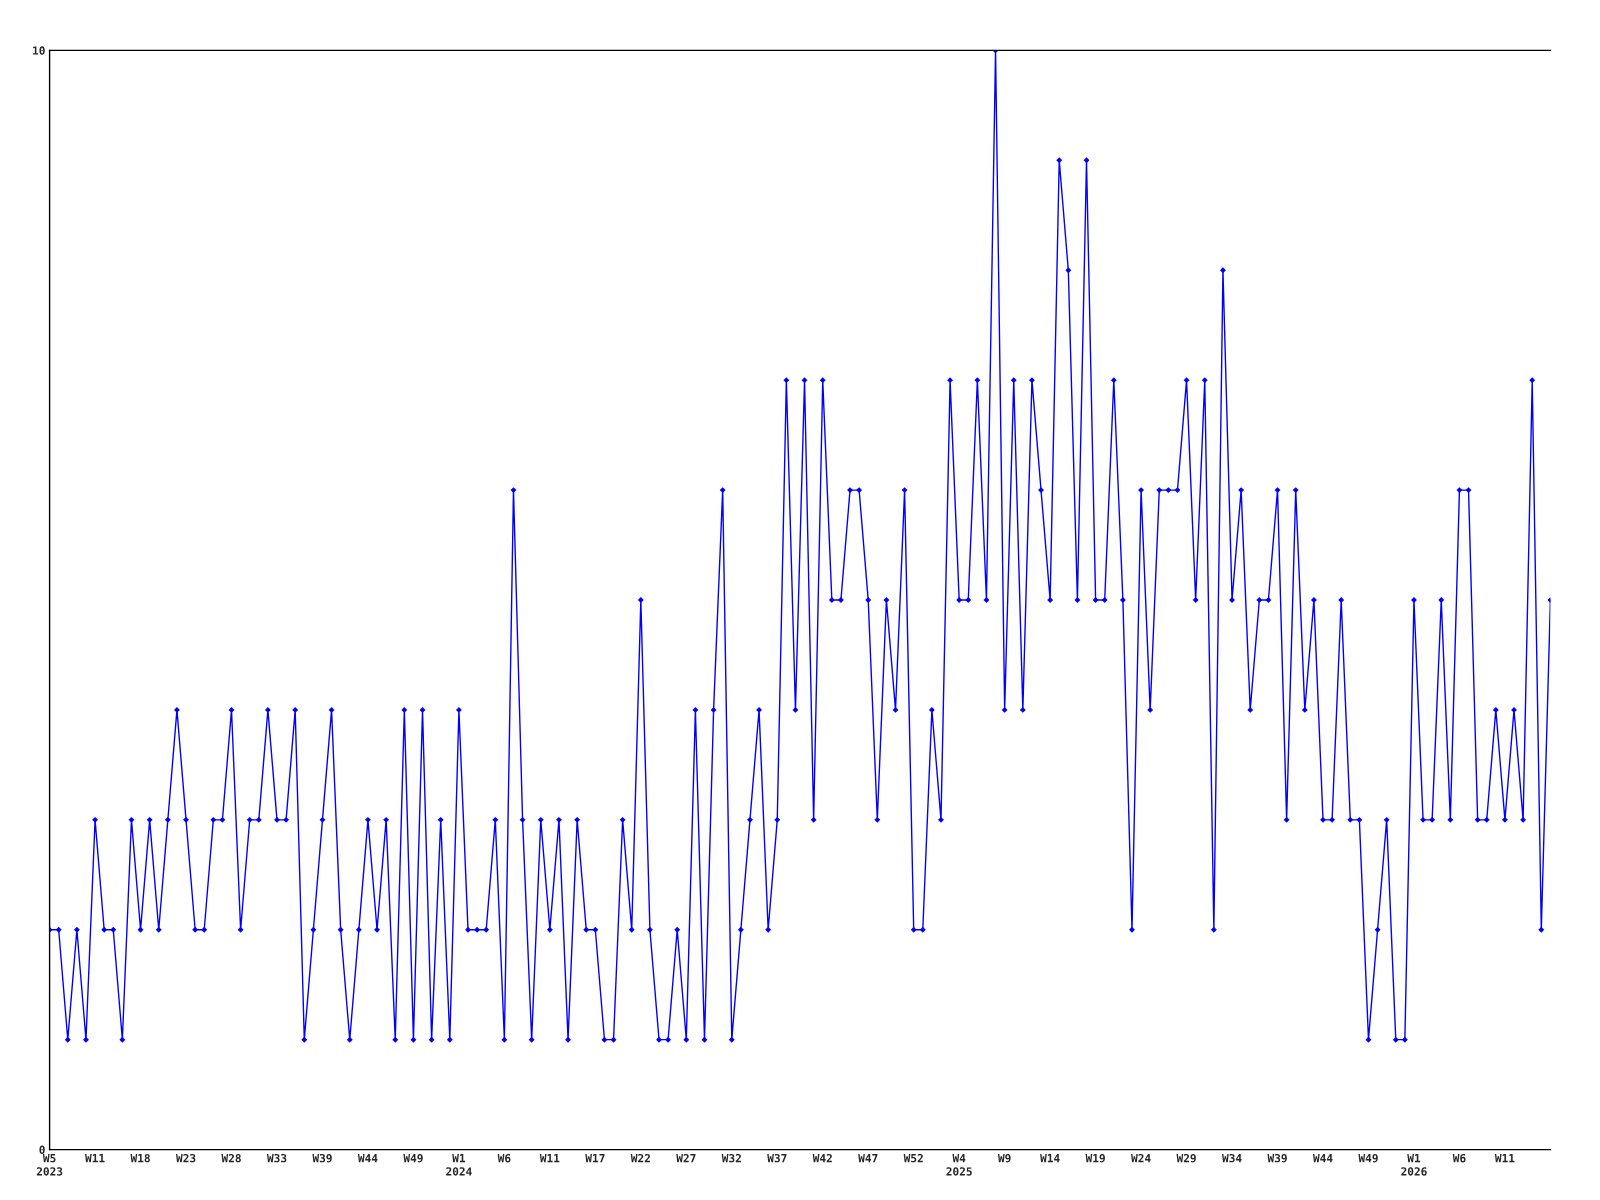 Image resolution: width=1600 pixels, height=1200 pixels. I want to click on x-tick-label: W22, so click(640, 1158).